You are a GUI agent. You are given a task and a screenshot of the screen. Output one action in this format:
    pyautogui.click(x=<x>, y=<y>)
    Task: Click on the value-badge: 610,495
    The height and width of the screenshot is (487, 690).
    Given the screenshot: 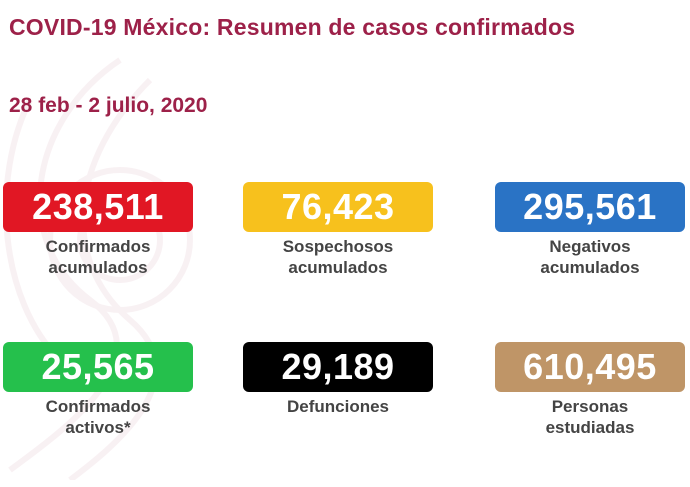 What is the action you would take?
    pyautogui.click(x=590, y=367)
    